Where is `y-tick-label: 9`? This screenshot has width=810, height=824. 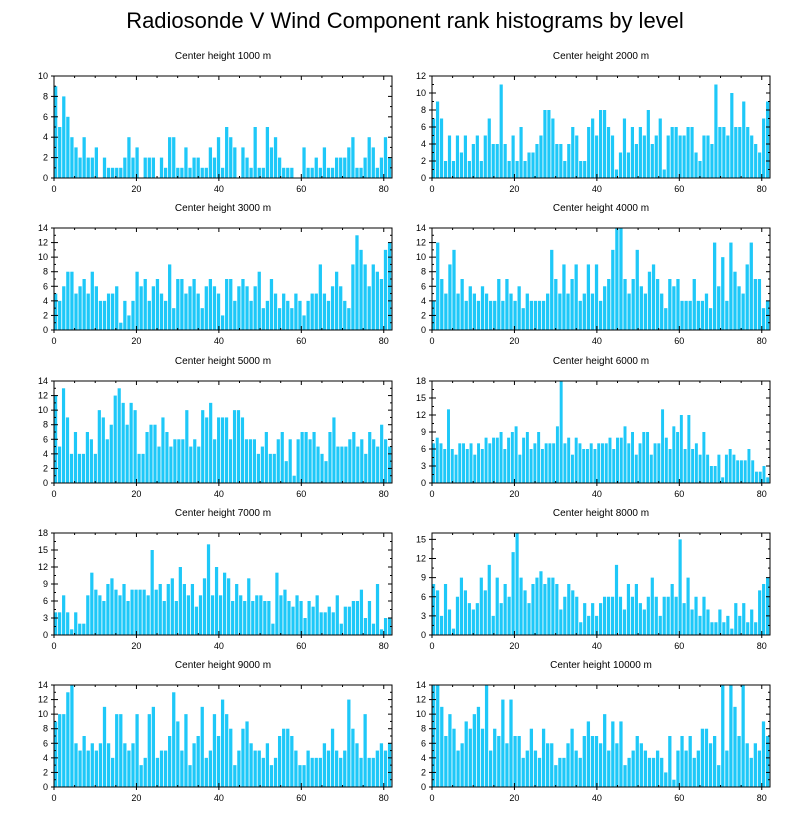 y-tick-label: 9 is located at coordinates (423, 432).